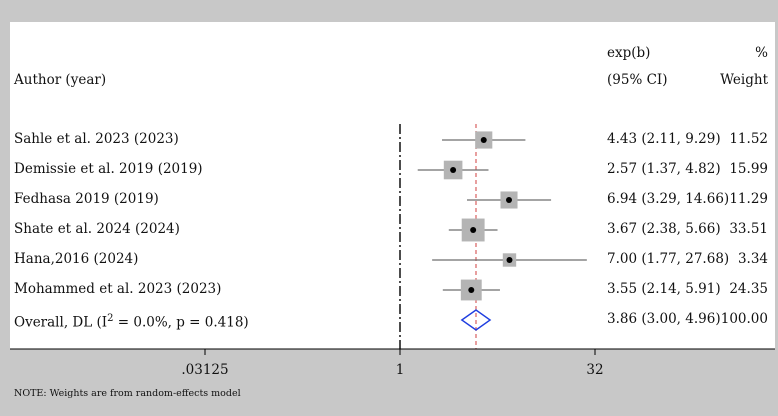 The height and width of the screenshot is (416, 778). Describe the element at coordinates (664, 139) in the screenshot. I see `study-ci-text: 4.43 (2.11, 9.29)` at that location.